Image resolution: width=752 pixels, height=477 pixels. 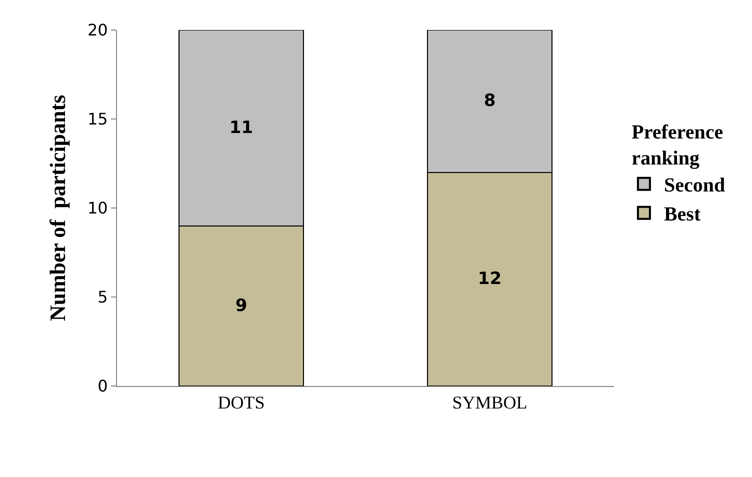 What do you see at coordinates (241, 306) in the screenshot?
I see `data-label: 9` at bounding box center [241, 306].